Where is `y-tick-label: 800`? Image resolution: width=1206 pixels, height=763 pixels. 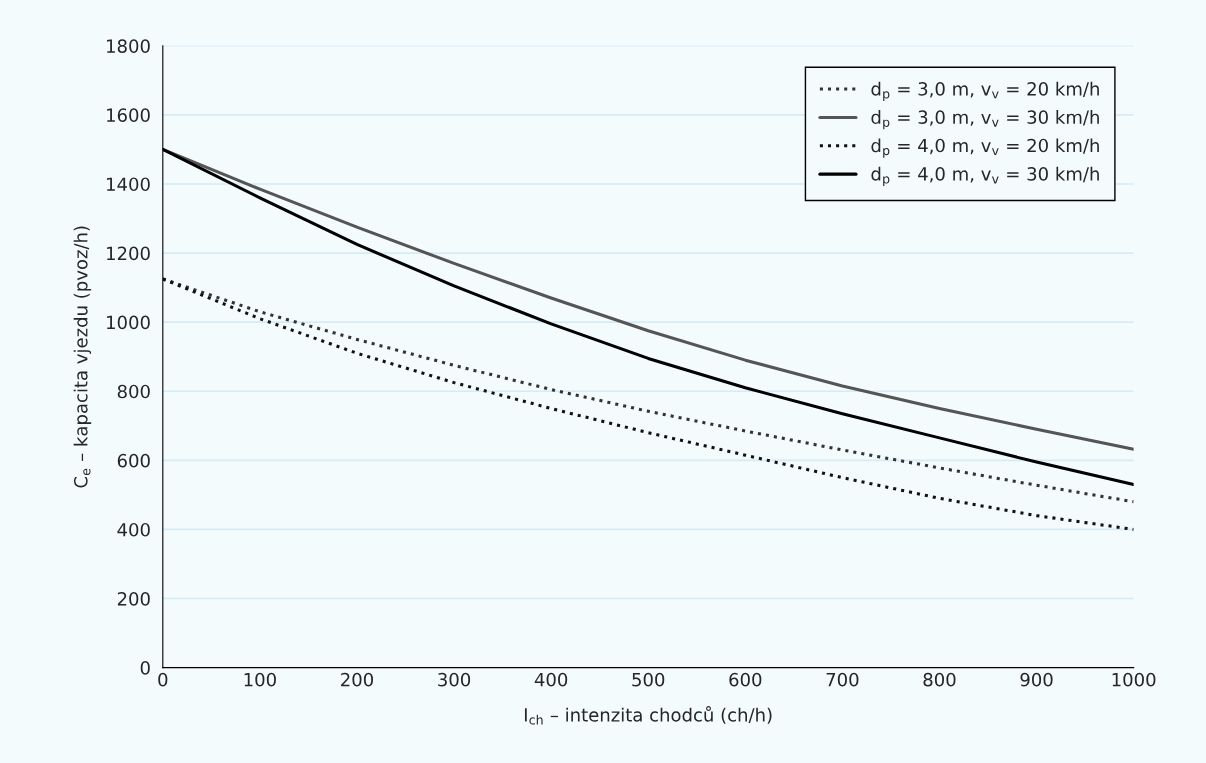 y-tick-label: 800 is located at coordinates (133, 391).